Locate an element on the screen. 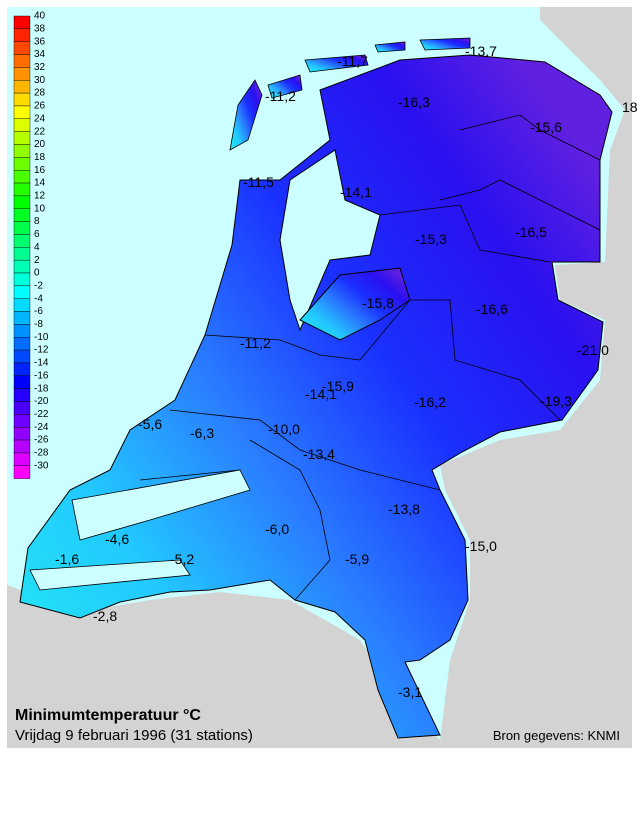 The width and height of the screenshot is (638, 825). legend-label: -30 is located at coordinates (41, 465).